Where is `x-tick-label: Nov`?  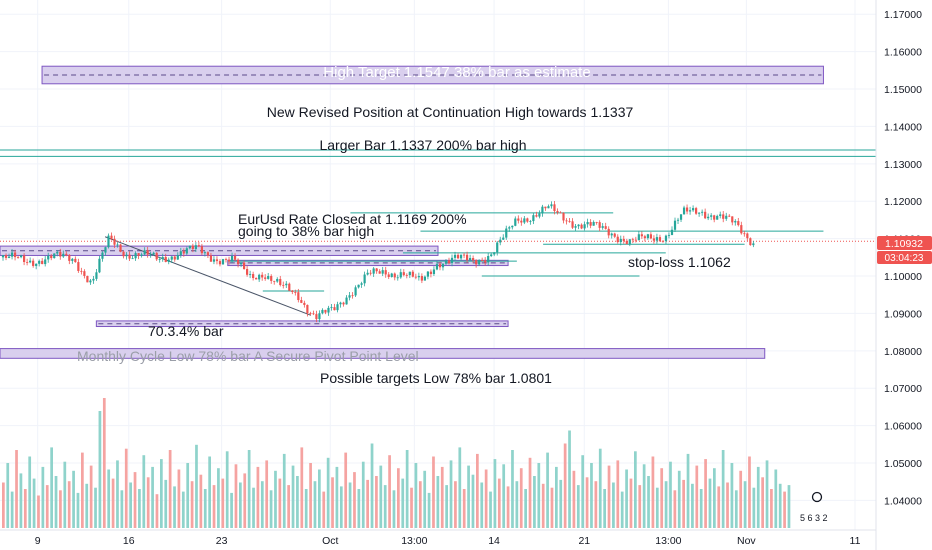
x-tick-label: Nov is located at coordinates (746, 541).